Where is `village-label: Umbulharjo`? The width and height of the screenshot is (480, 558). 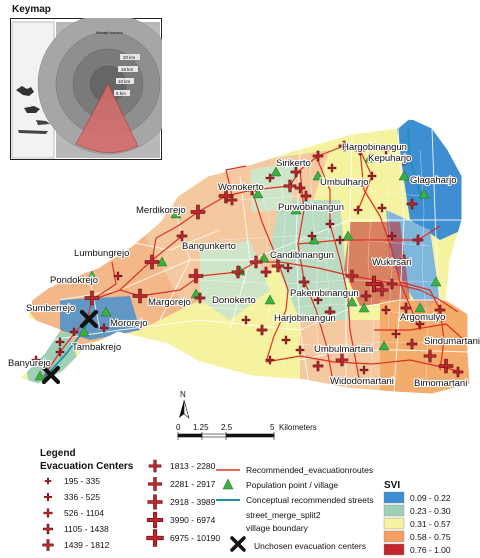 village-label: Umbulharjo is located at coordinates (344, 182).